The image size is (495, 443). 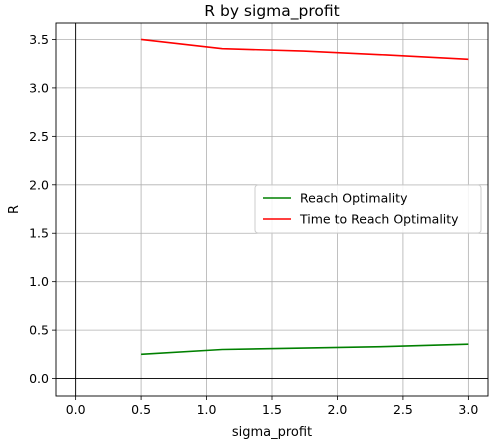 I want to click on legend-box, so click(x=368, y=209).